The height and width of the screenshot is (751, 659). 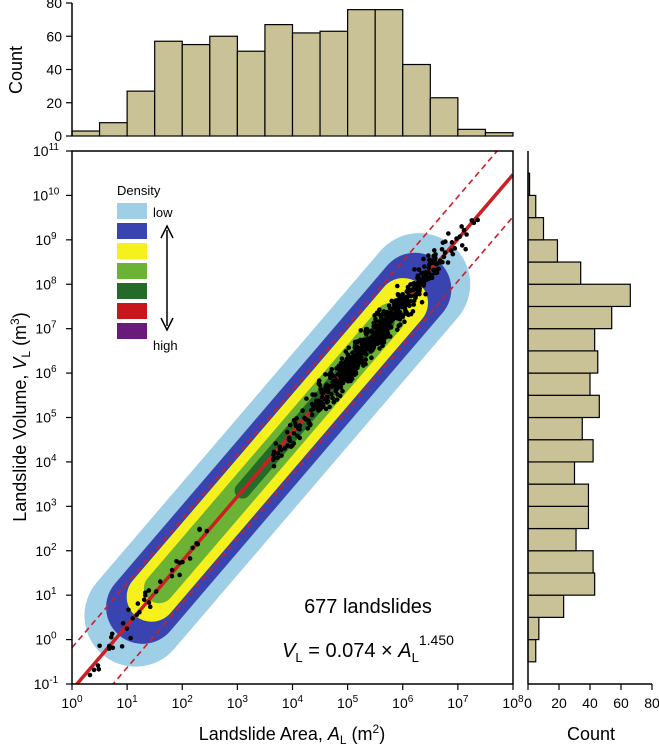 I want to click on y-tick-label: 10⁹, so click(x=46, y=239).